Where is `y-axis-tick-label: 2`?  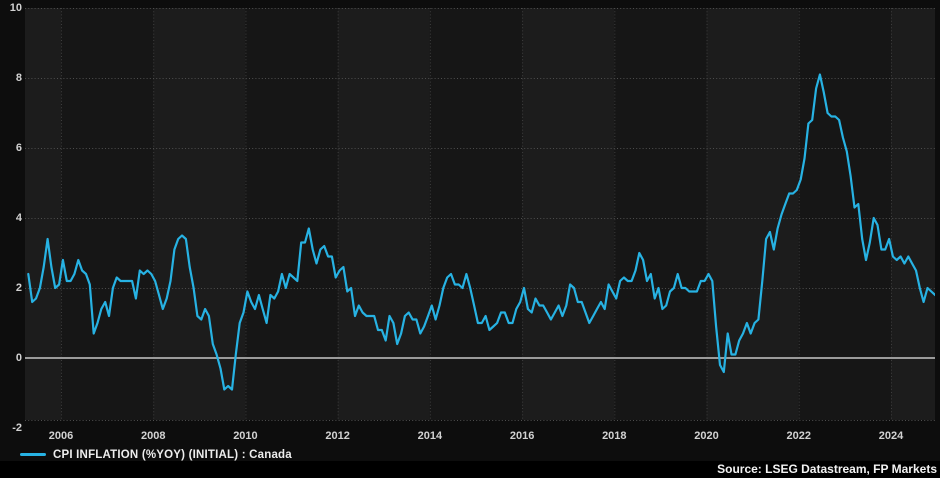
y-axis-tick-label: 2 is located at coordinates (18, 288).